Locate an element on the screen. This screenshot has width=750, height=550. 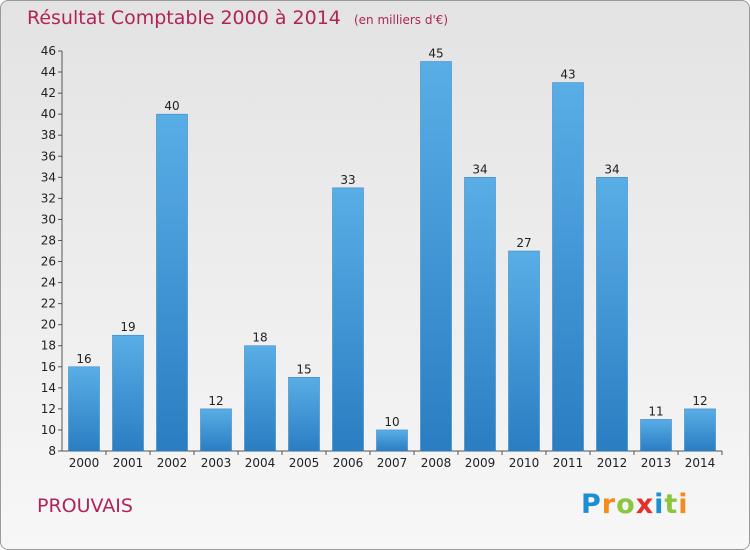
bar-value-label: 45 is located at coordinates (435, 54).